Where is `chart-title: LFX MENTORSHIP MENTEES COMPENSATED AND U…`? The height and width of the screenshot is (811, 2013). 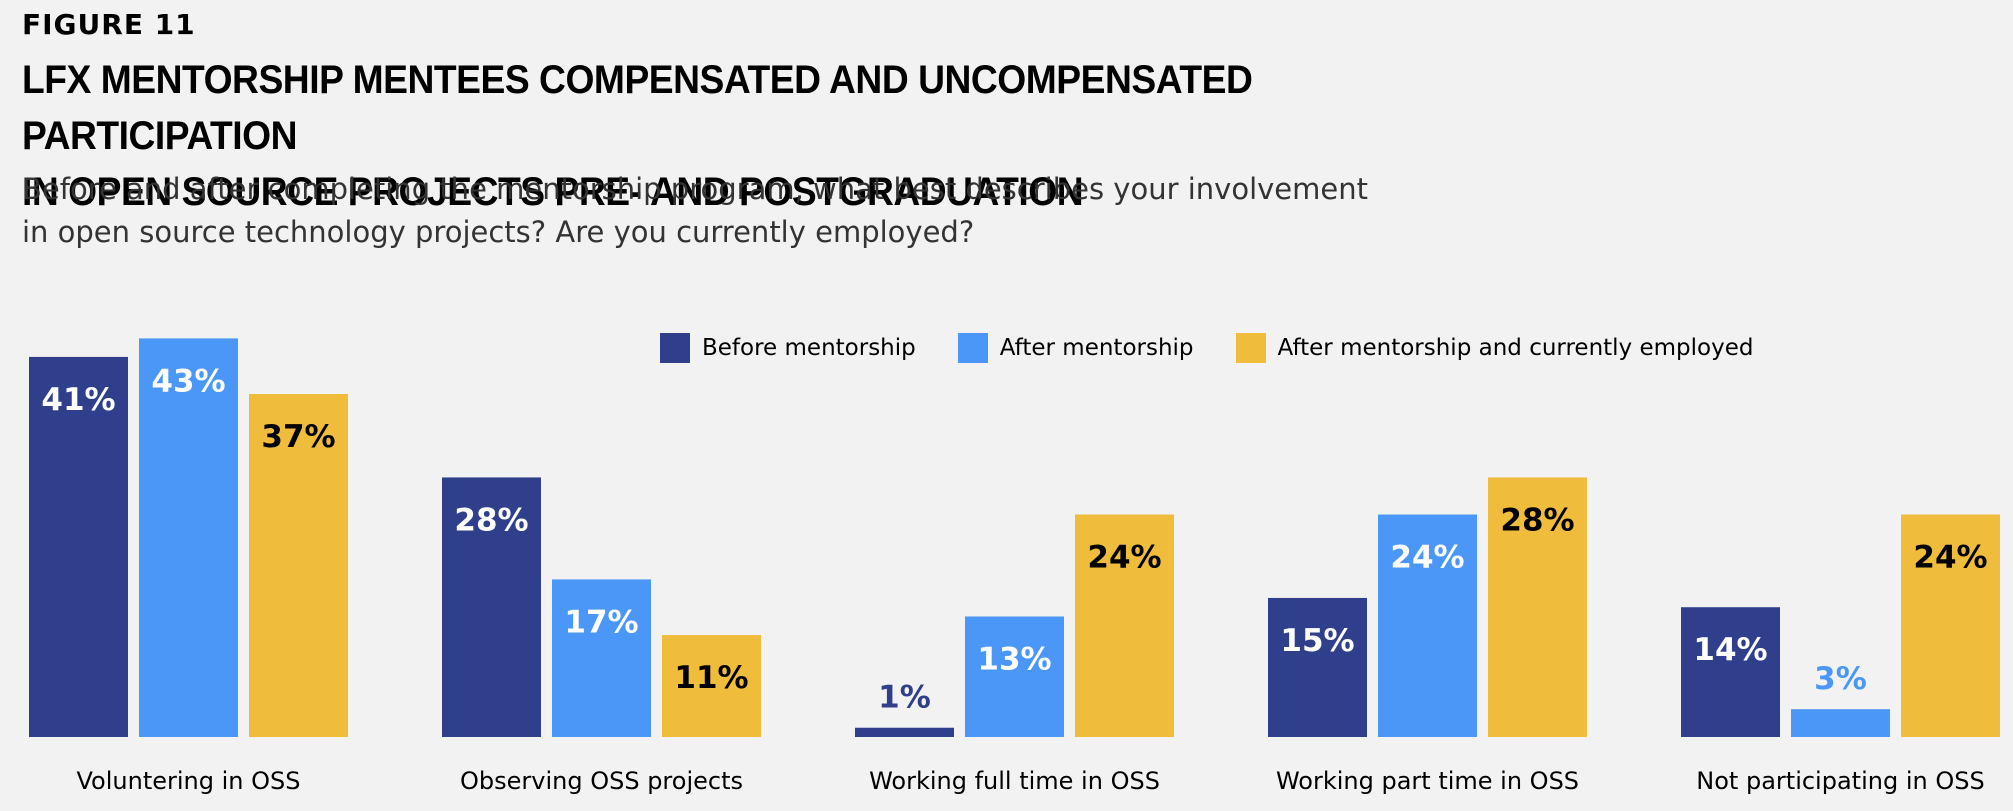 chart-title: LFX MENTORSHIP MENTEES COMPENSATED AND U… is located at coordinates (719, 136).